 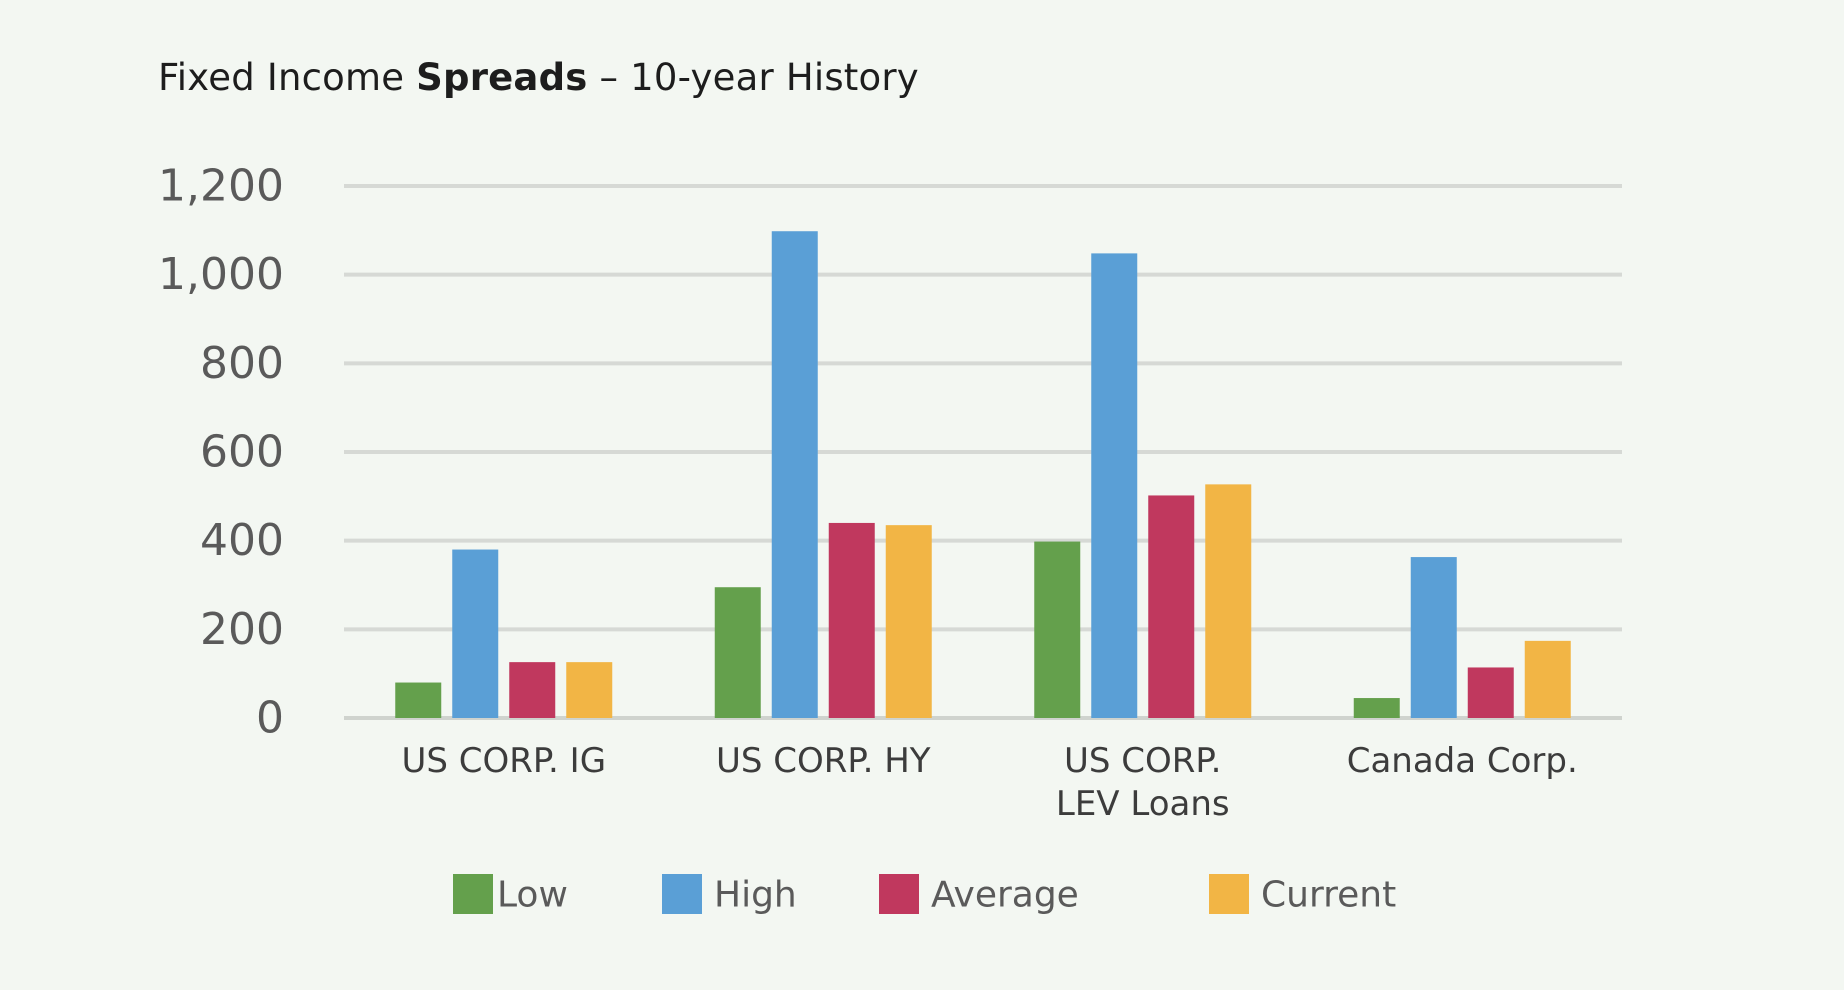 I want to click on y-tick-label: 0, so click(x=270, y=718).